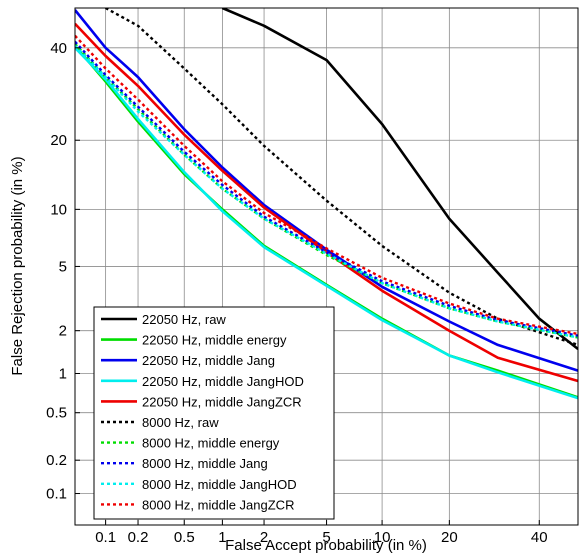 The height and width of the screenshot is (558, 579). Describe the element at coordinates (138, 537) in the screenshot. I see `x-tick-label: 0.2` at that location.